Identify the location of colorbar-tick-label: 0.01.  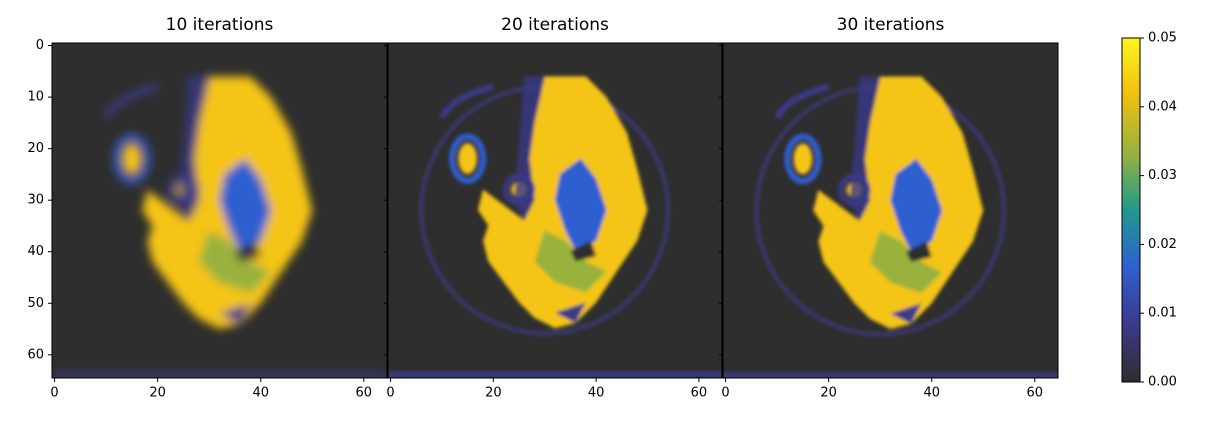
(1162, 313).